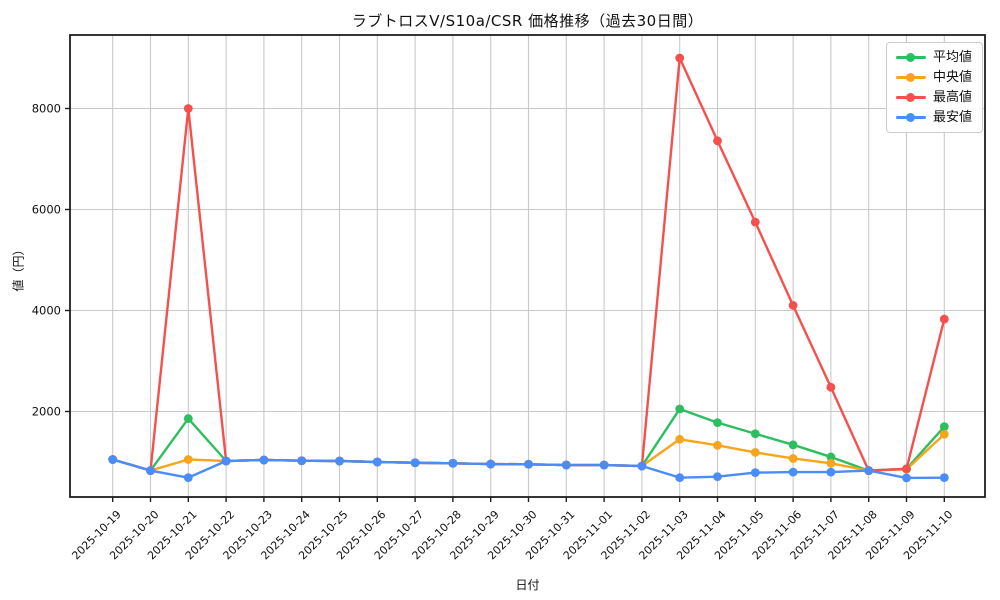 This screenshot has width=1000, height=600. I want to click on y-axis-label: 値（円）, so click(18, 267).